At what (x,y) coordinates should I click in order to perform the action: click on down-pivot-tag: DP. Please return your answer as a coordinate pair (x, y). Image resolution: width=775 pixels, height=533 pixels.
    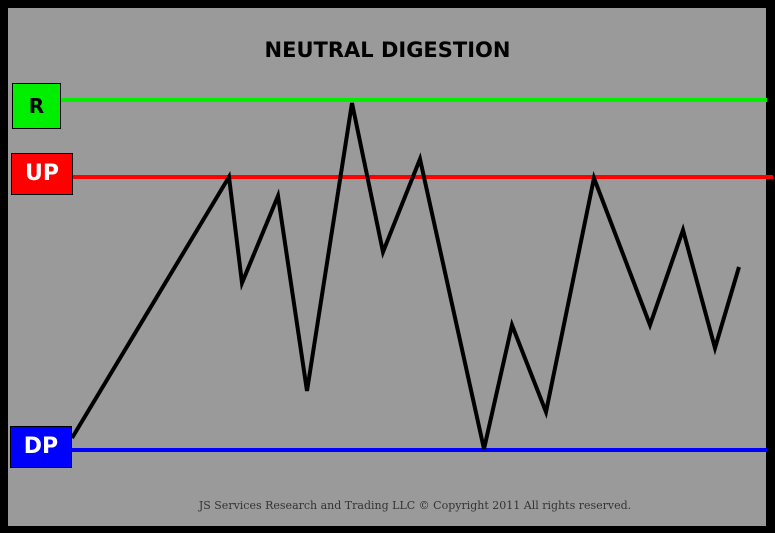
    Looking at the image, I should click on (41, 447).